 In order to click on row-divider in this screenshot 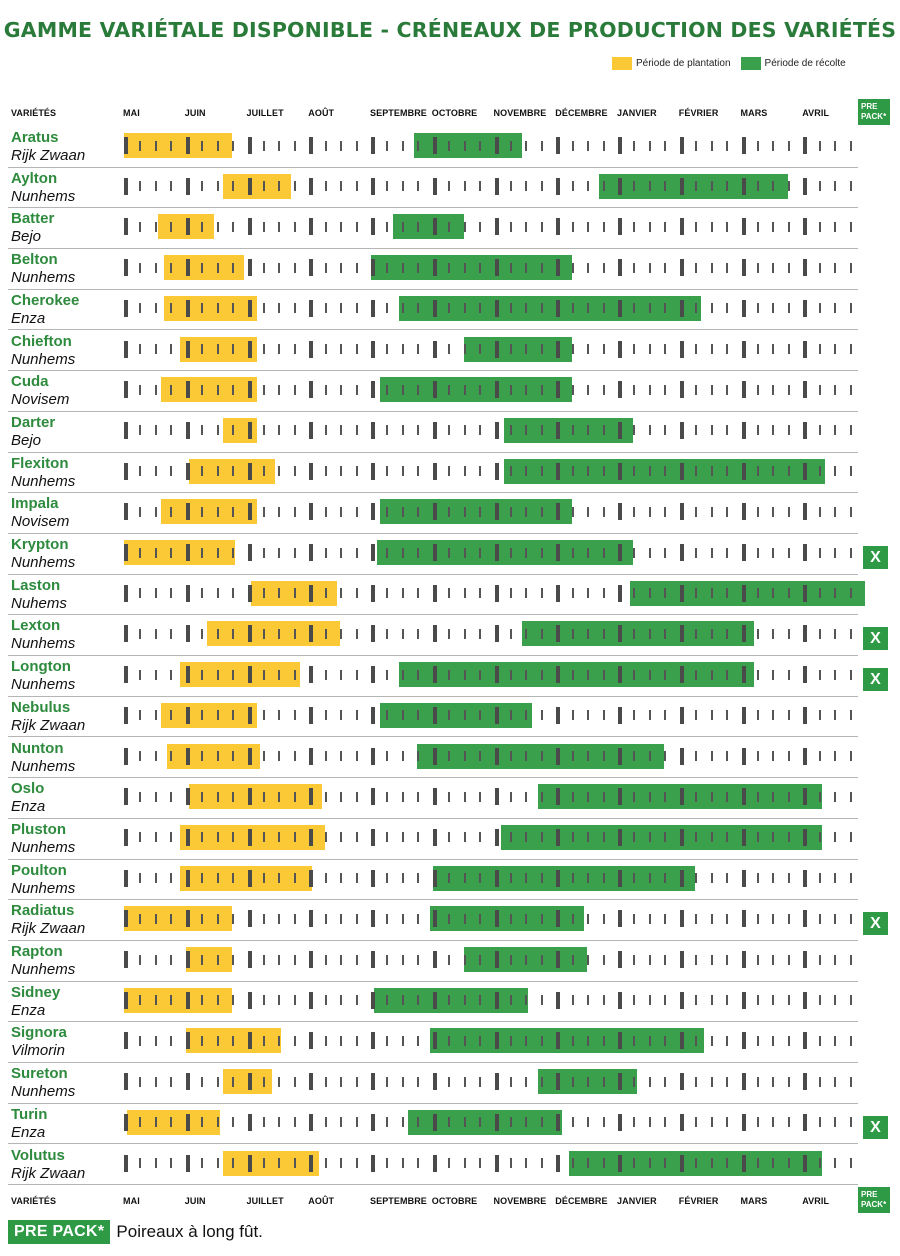, I will do `click(433, 167)`.